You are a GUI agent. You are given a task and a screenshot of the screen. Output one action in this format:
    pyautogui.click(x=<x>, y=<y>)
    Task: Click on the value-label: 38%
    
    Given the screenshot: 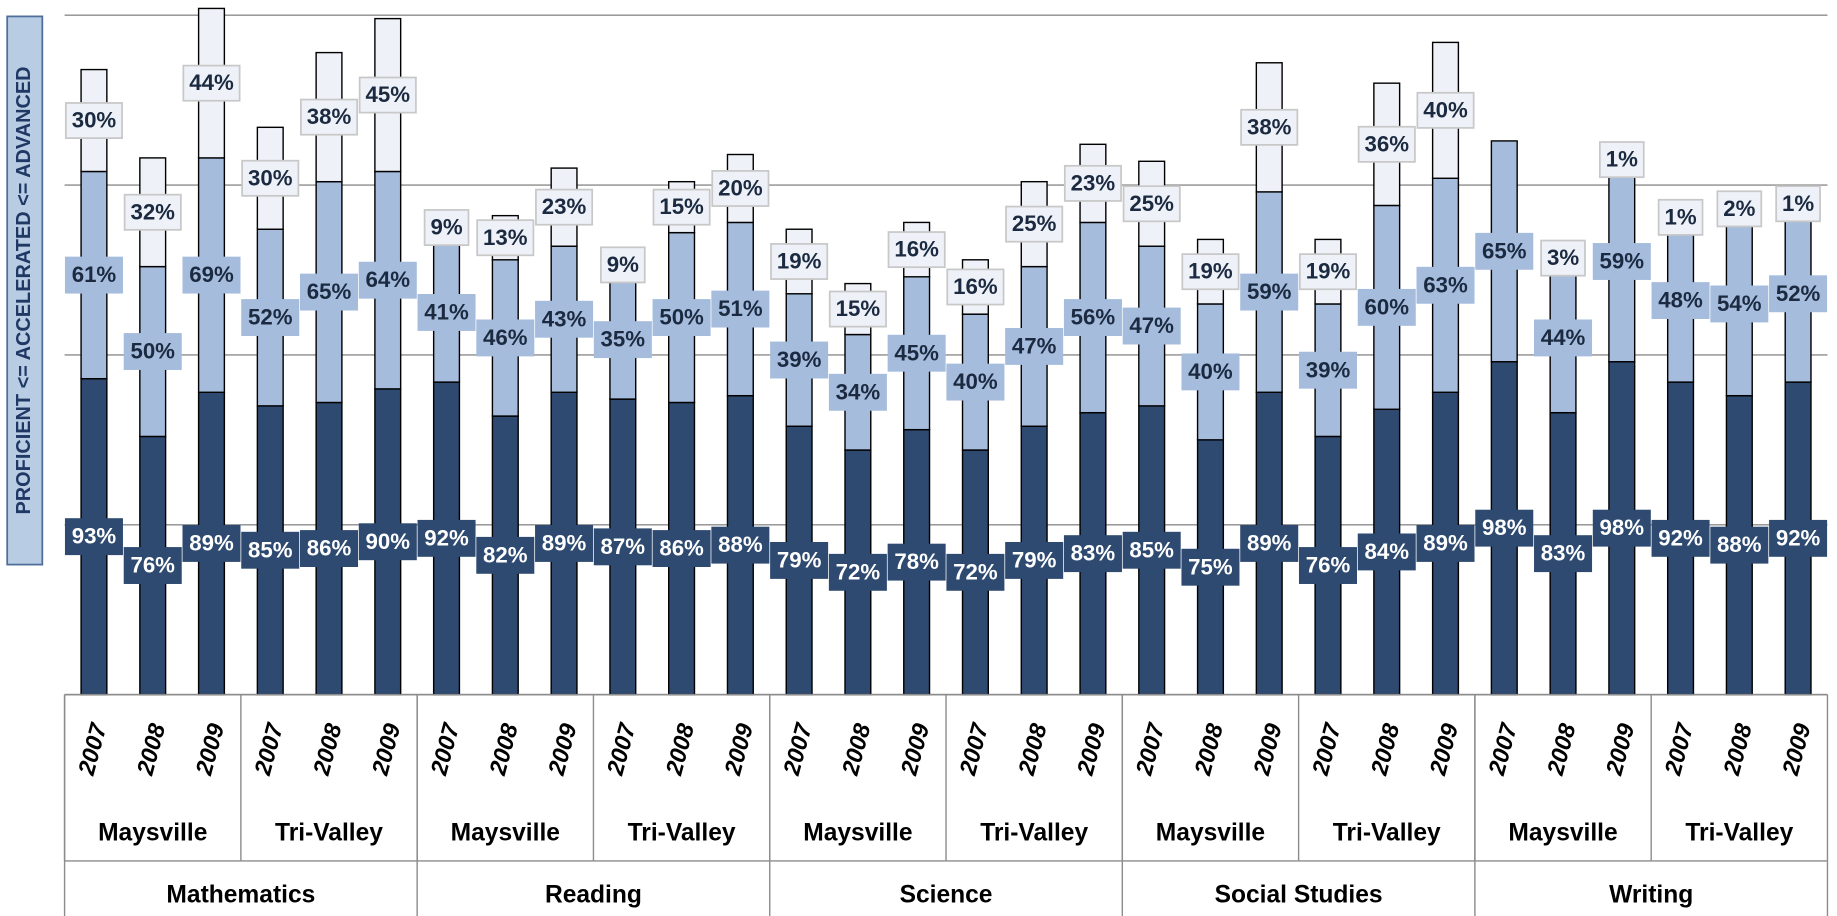 What is the action you would take?
    pyautogui.click(x=1269, y=126)
    